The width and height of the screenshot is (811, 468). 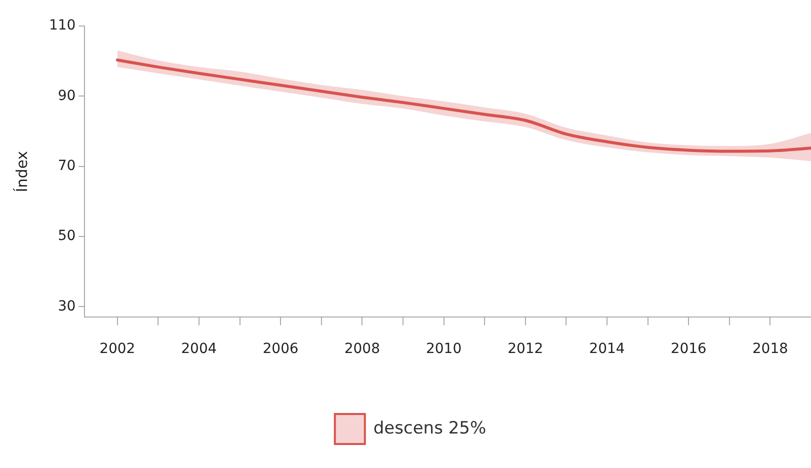 What do you see at coordinates (62, 26) in the screenshot?
I see `y-tick-label: 110` at bounding box center [62, 26].